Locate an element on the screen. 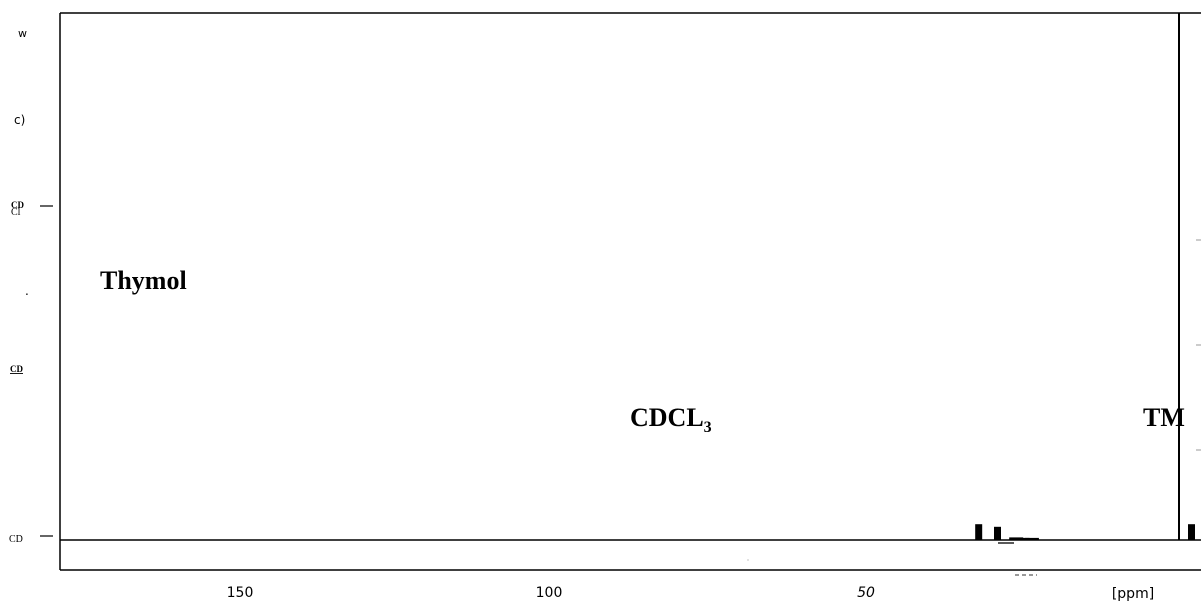 This screenshot has height=602, width=1201. annotation-cdcl3: CDCL3 is located at coordinates (671, 419).